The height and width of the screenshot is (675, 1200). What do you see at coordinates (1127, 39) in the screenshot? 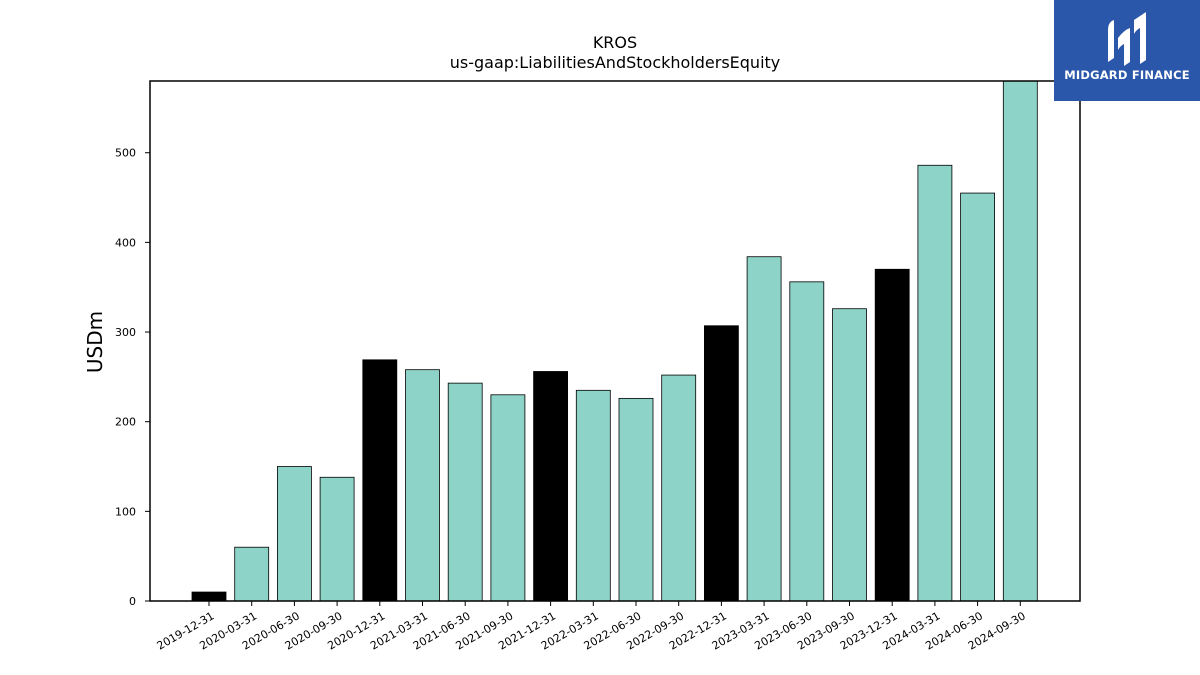
I see `midgard-logo-icon` at bounding box center [1127, 39].